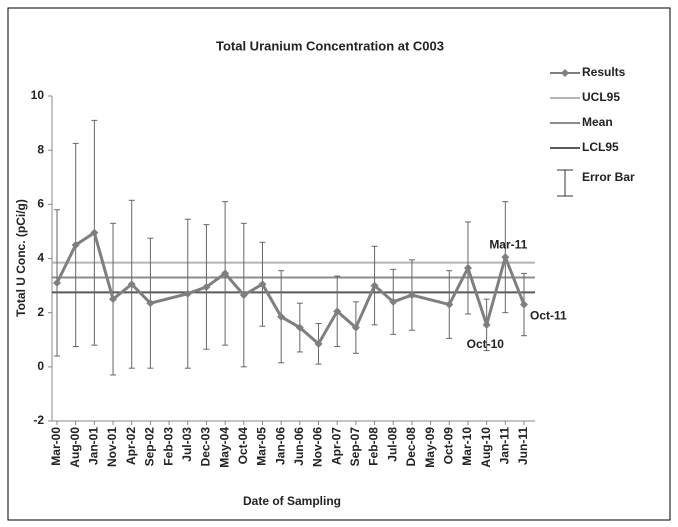 This screenshot has width=678, height=527. What do you see at coordinates (40, 149) in the screenshot?
I see `y-tick-label: 8` at bounding box center [40, 149].